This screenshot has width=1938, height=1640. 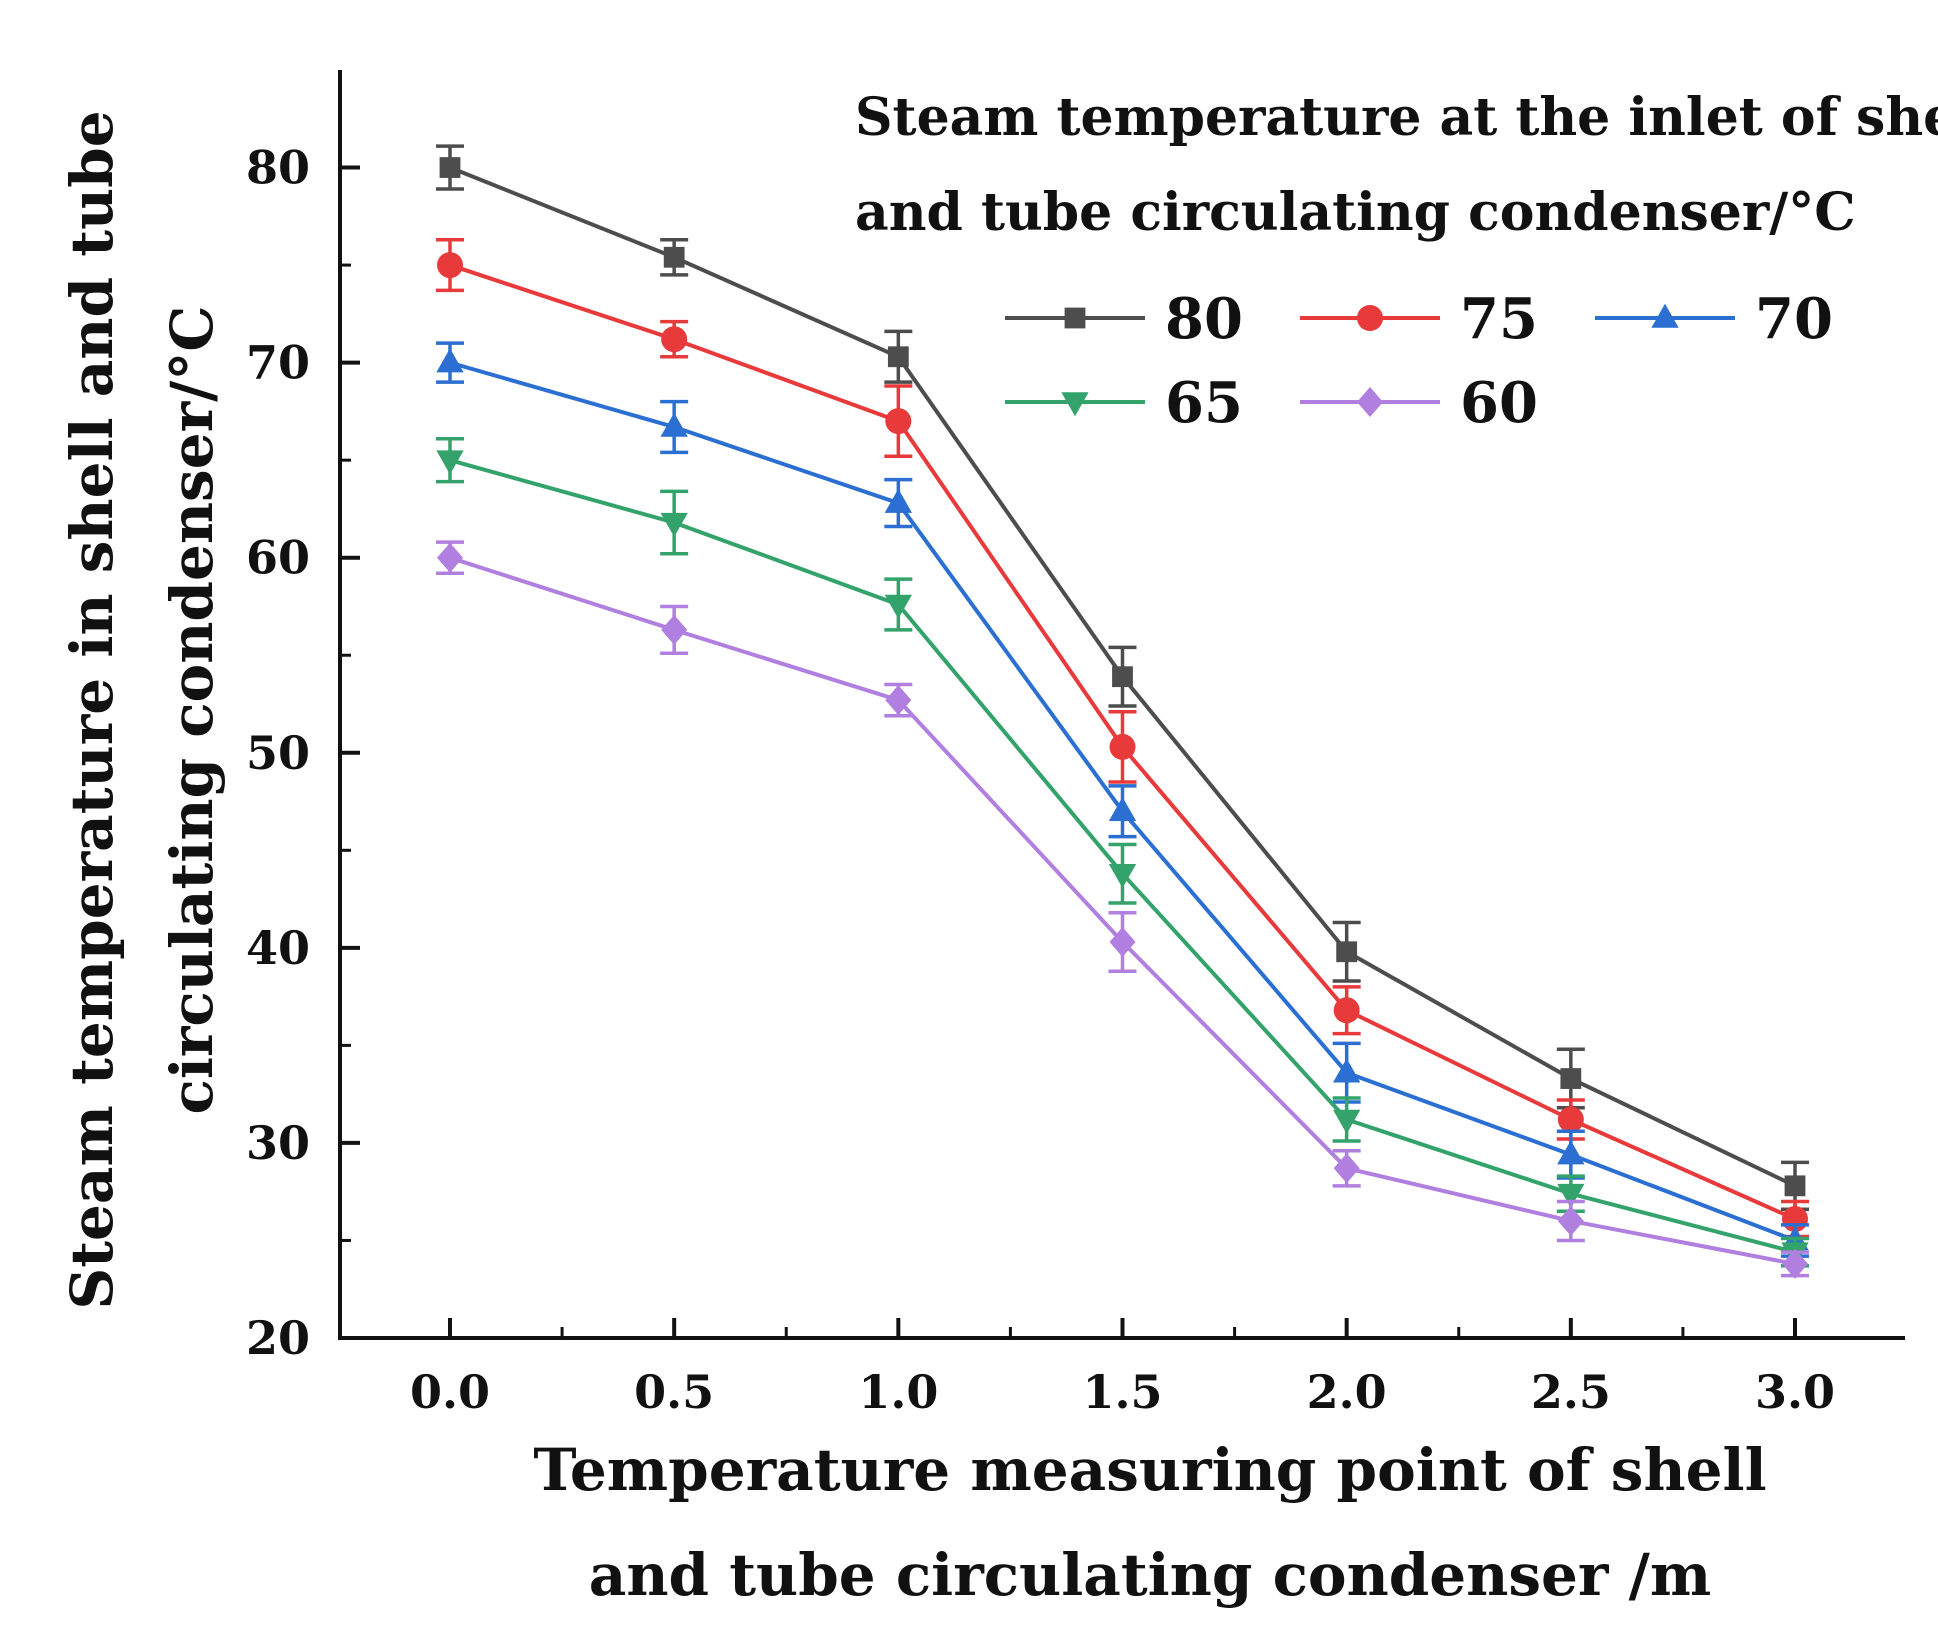 What do you see at coordinates (1204, 319) in the screenshot?
I see `legend-label-80: 80` at bounding box center [1204, 319].